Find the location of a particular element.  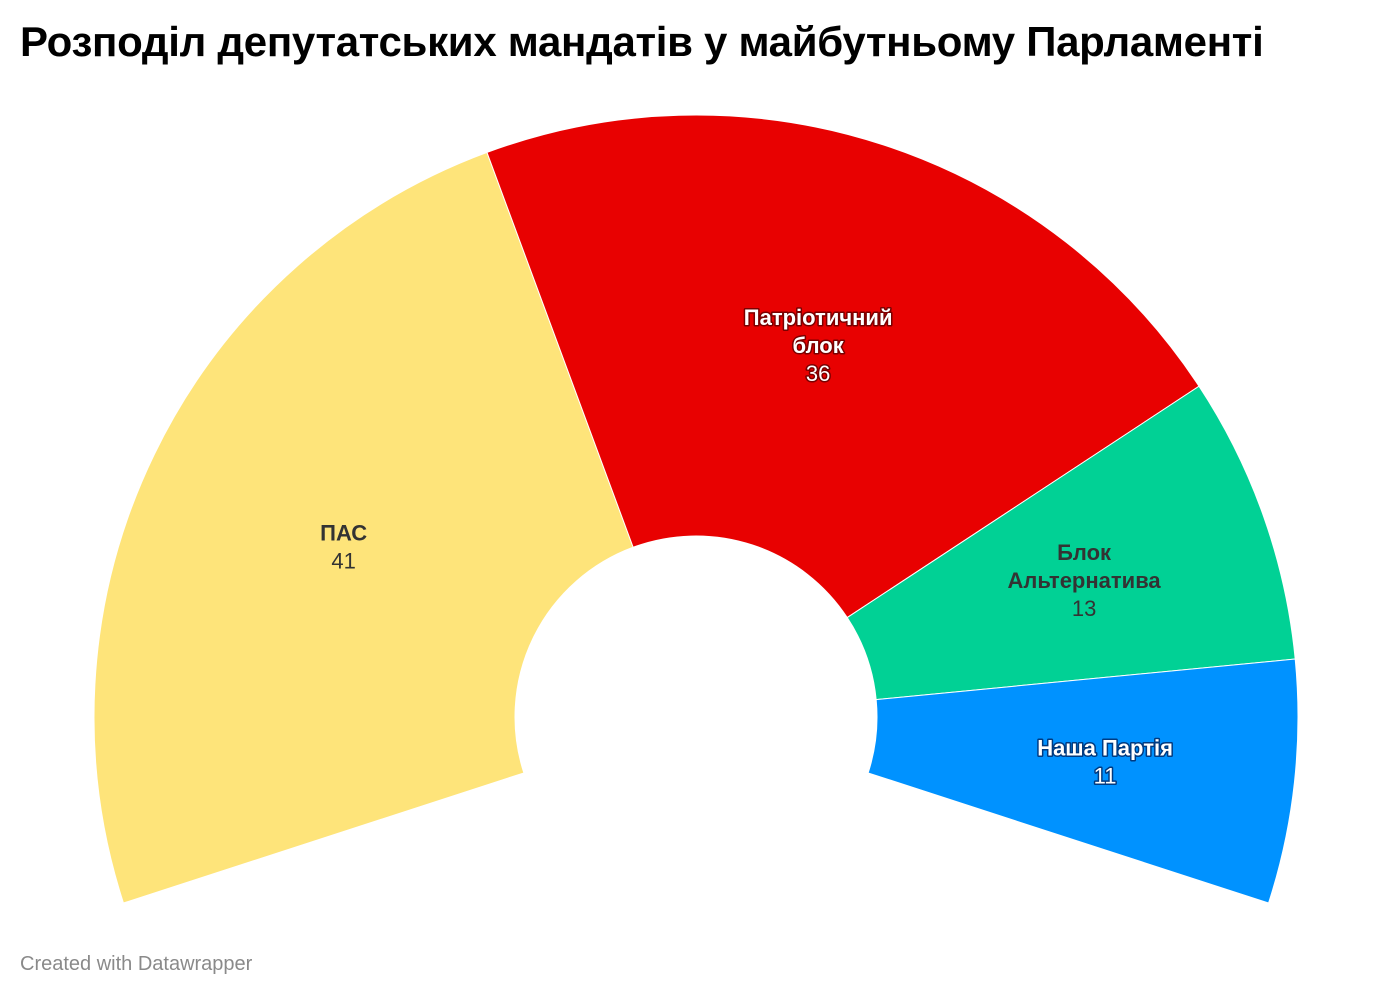

slice-name-label: блок is located at coordinates (819, 345).